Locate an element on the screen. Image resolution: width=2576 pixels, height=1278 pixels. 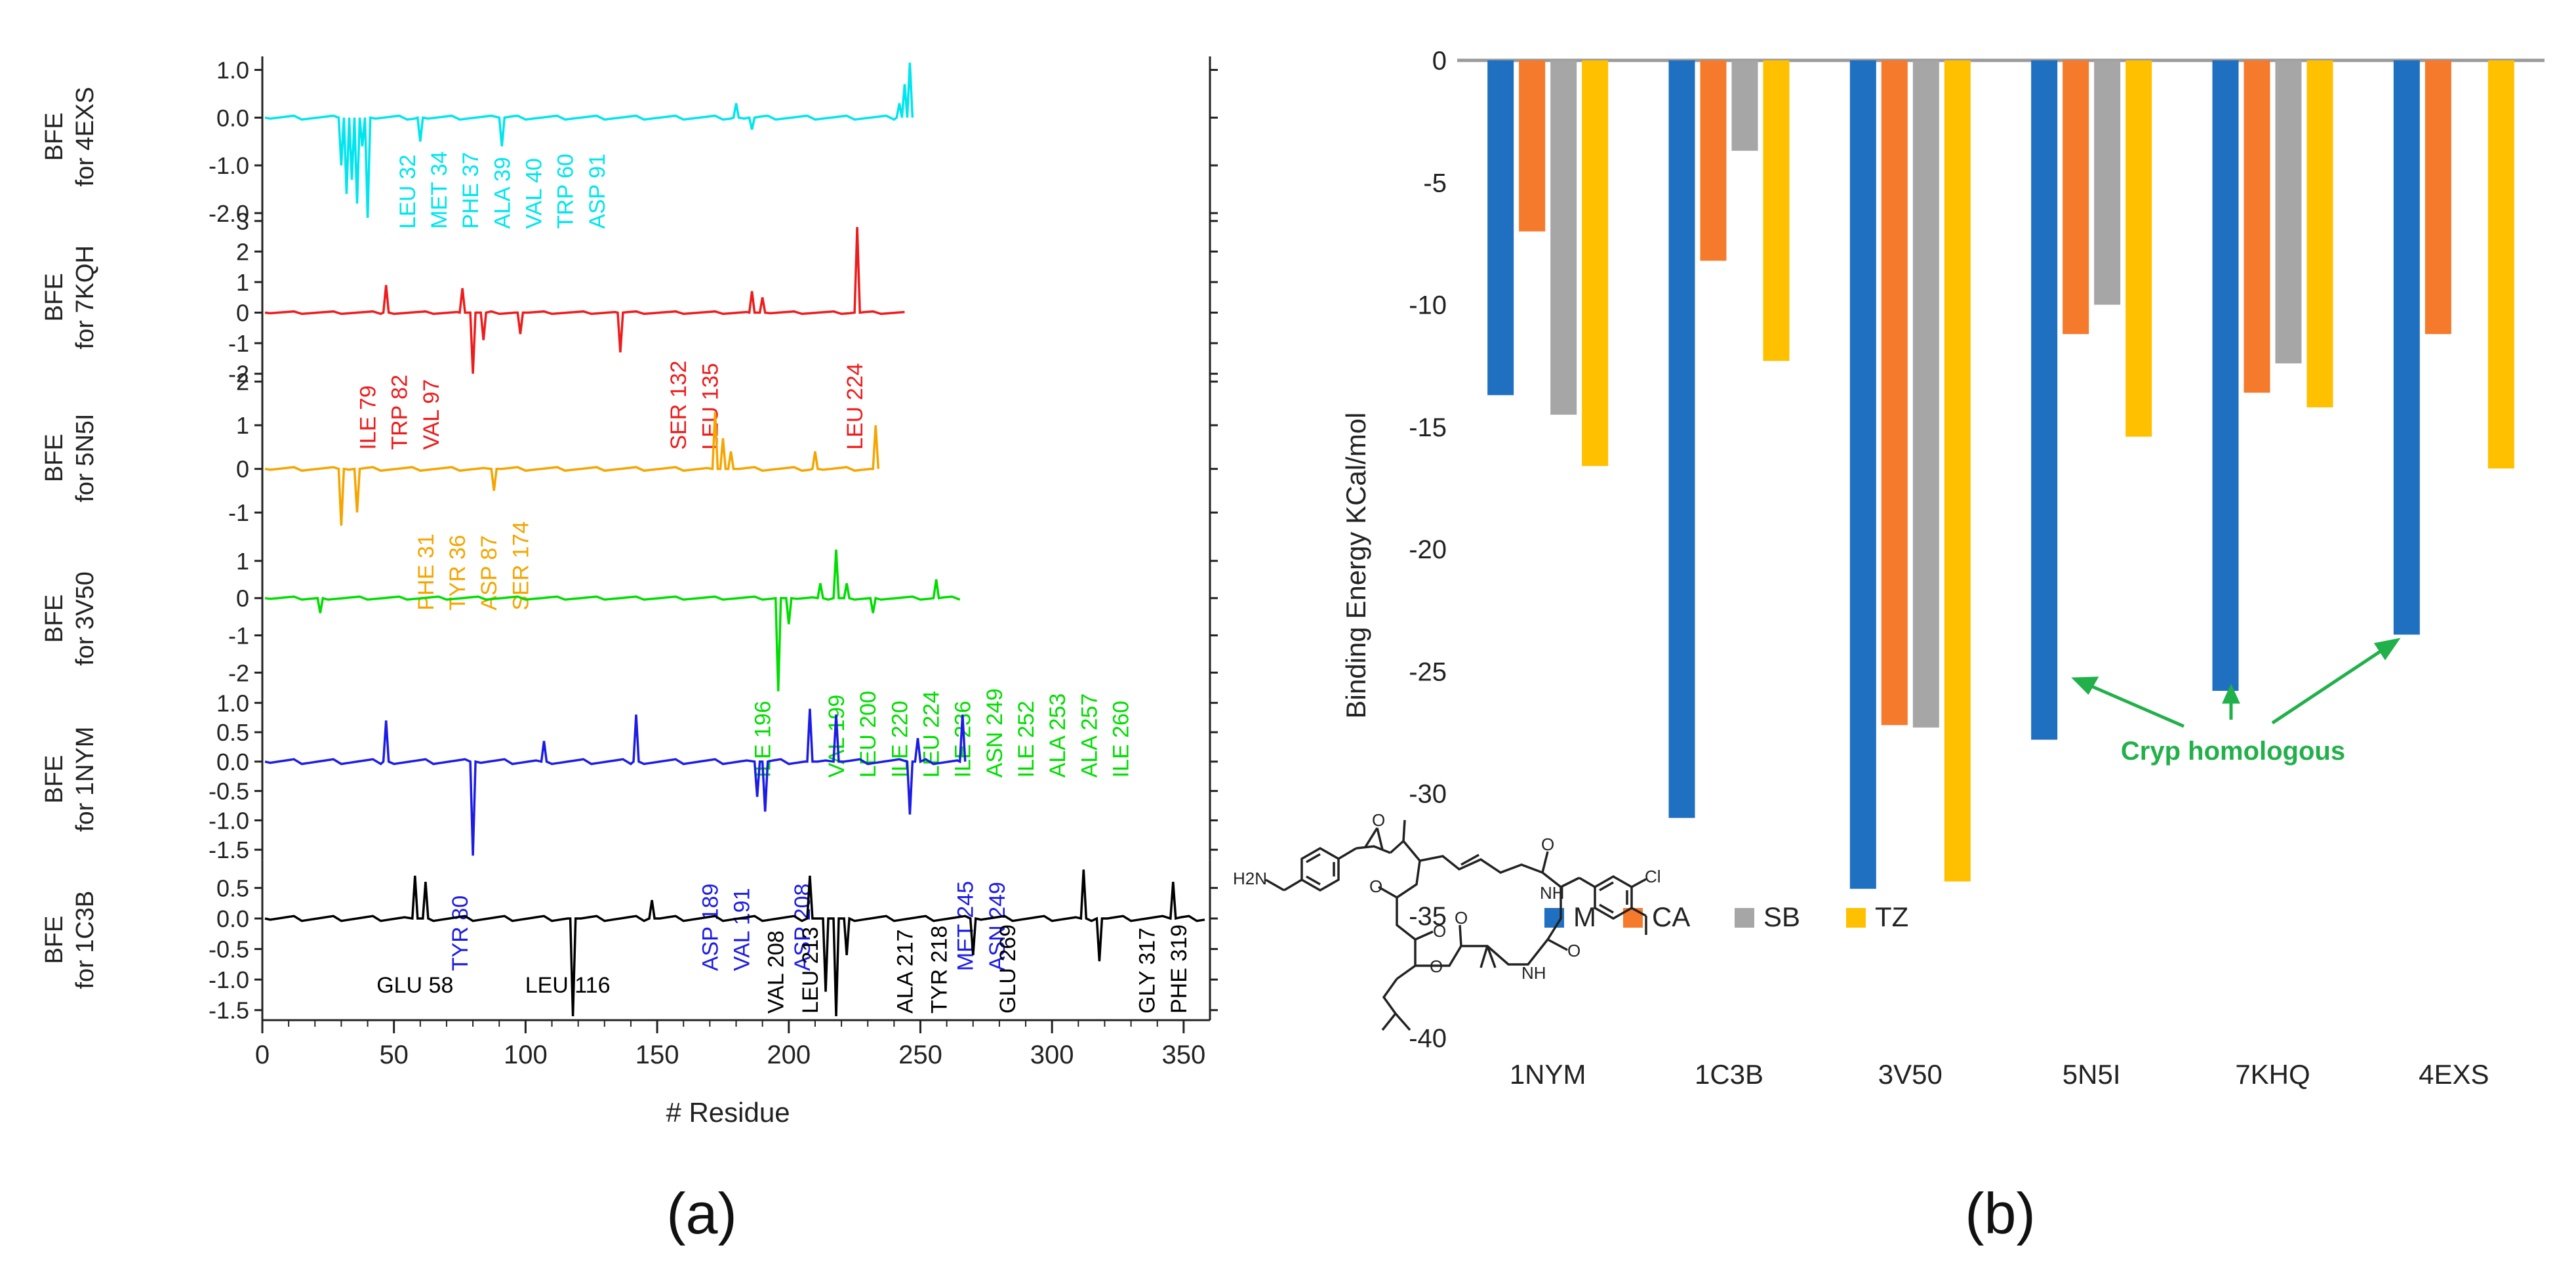
residue-label: LEU 116 is located at coordinates (568, 985).